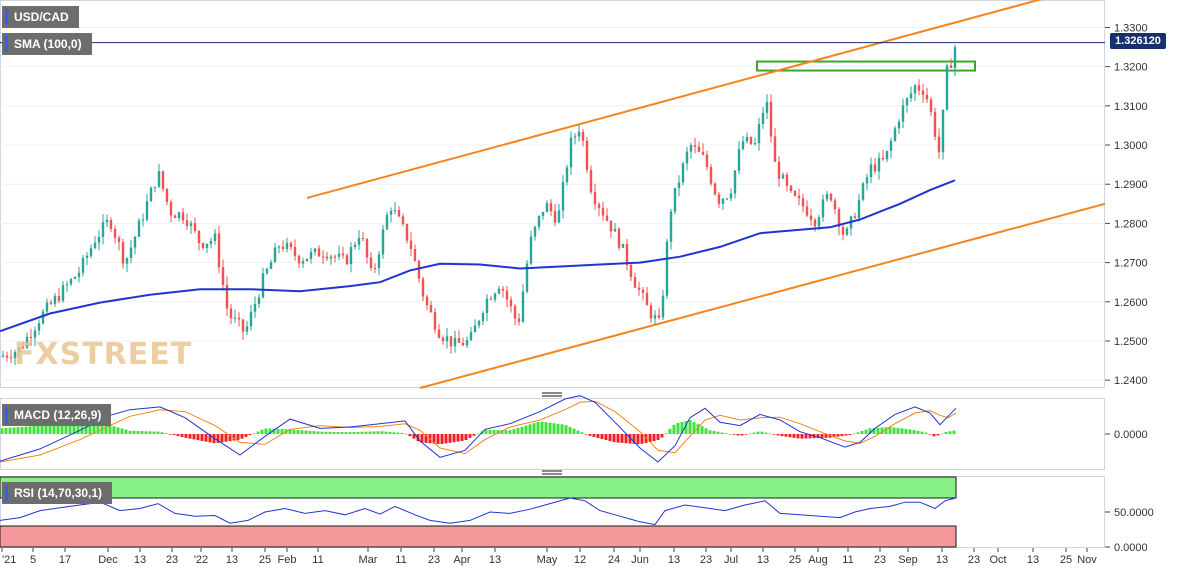 The height and width of the screenshot is (571, 1182). Describe the element at coordinates (847, 560) in the screenshot. I see `x-tick-label: 11` at that location.